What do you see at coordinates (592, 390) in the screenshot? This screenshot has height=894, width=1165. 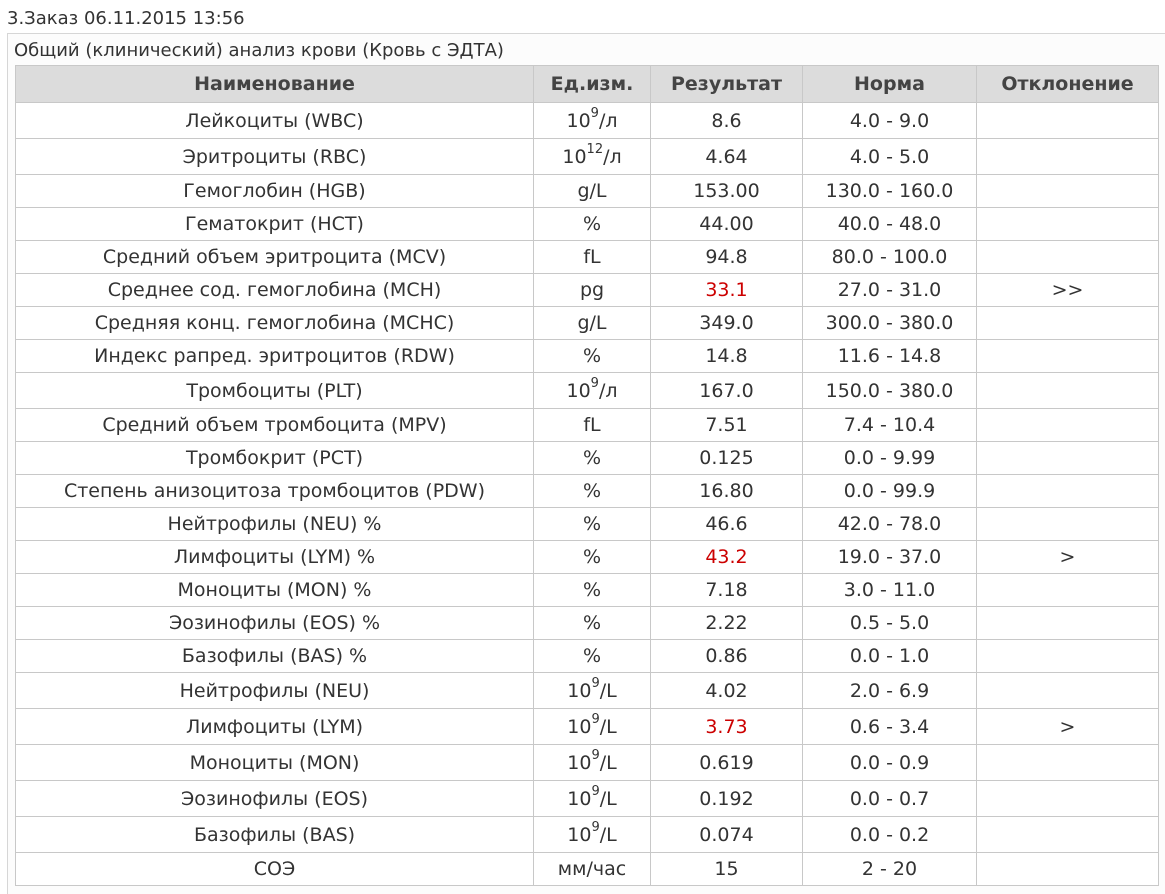 I see `cell-unit: 109/л` at bounding box center [592, 390].